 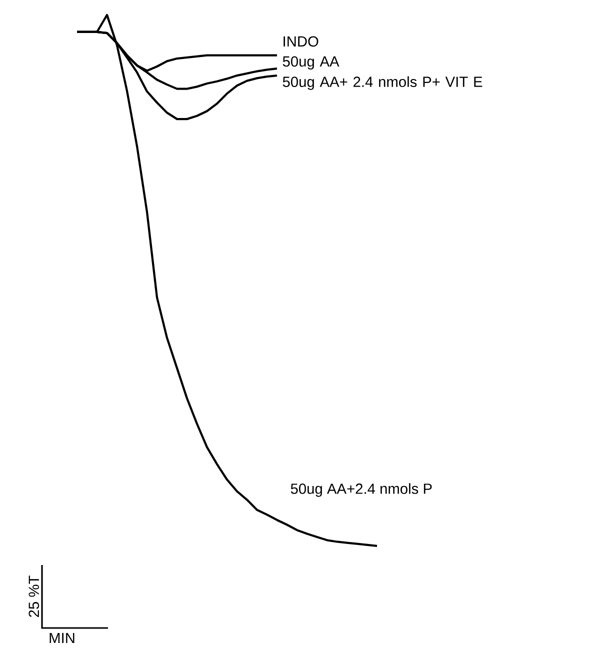 I want to click on series-label: 50ug AA+2.4 nmols P, so click(x=361, y=490).